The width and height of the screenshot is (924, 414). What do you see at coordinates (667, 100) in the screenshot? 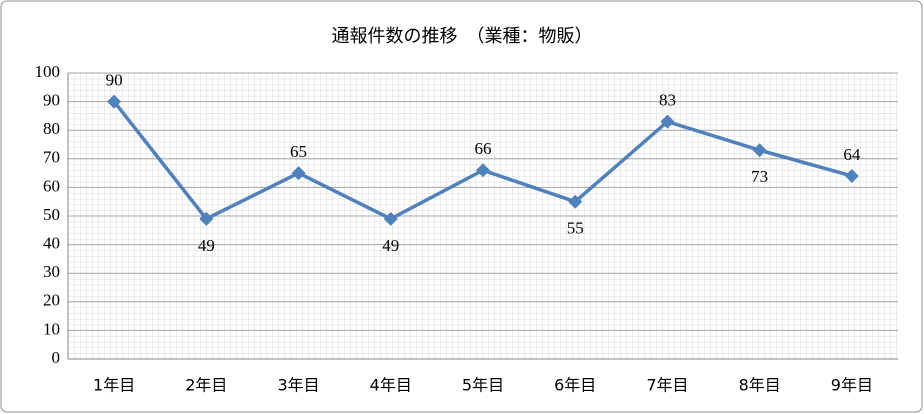
I see `data-label: 83` at bounding box center [667, 100].